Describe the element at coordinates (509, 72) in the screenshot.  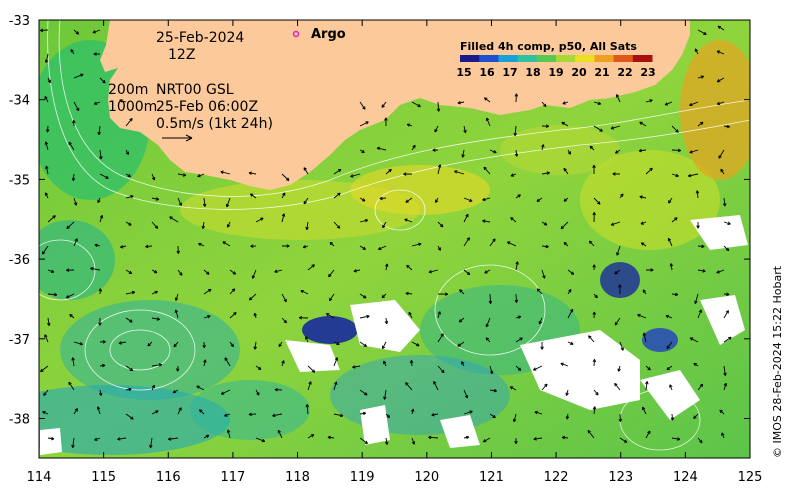
I see `legend-tick-label: 17` at that location.